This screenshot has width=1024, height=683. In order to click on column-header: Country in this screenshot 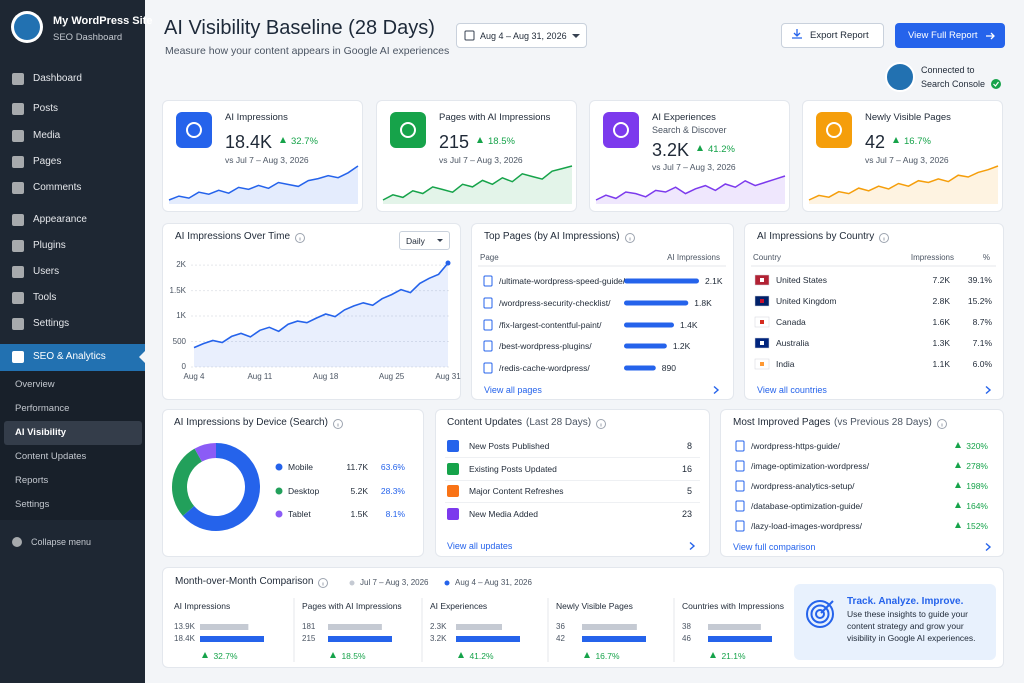, I will do `click(767, 257)`.